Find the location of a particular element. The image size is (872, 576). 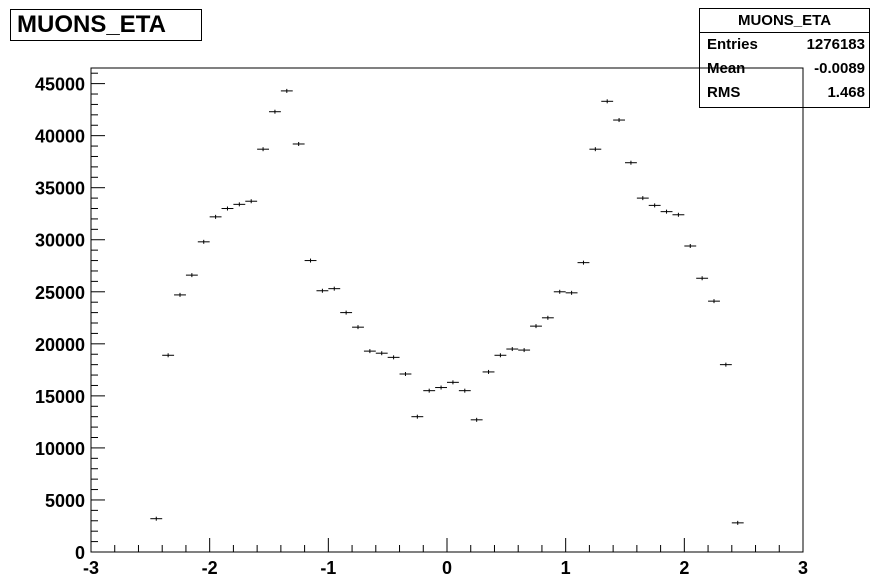

histogram-title: MUONS_ETA is located at coordinates (106, 25).